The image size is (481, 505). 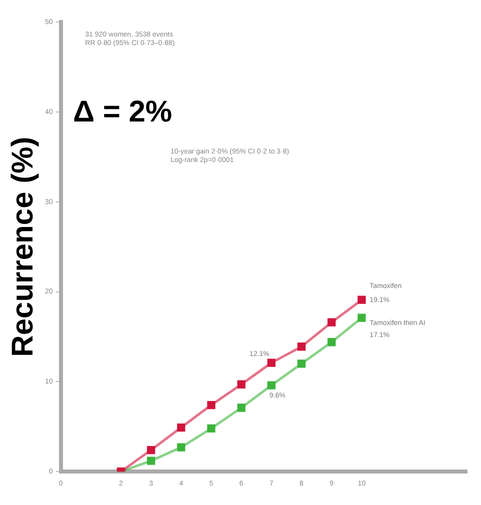 I want to click on y-axis-title: Recurrence (%), so click(x=23, y=246).